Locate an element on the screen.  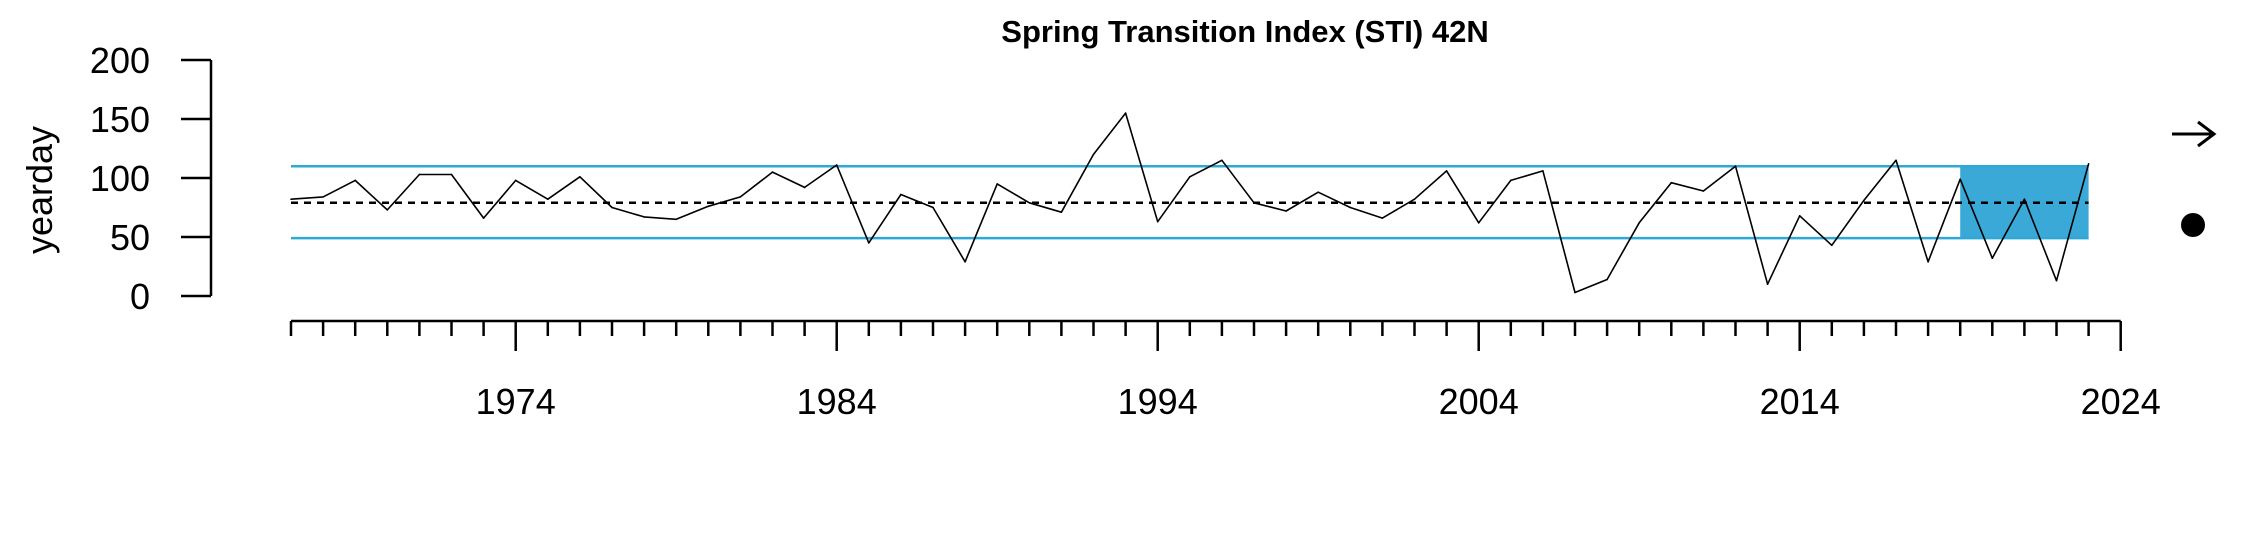
y-axis-label: yearday is located at coordinates (39, 190).